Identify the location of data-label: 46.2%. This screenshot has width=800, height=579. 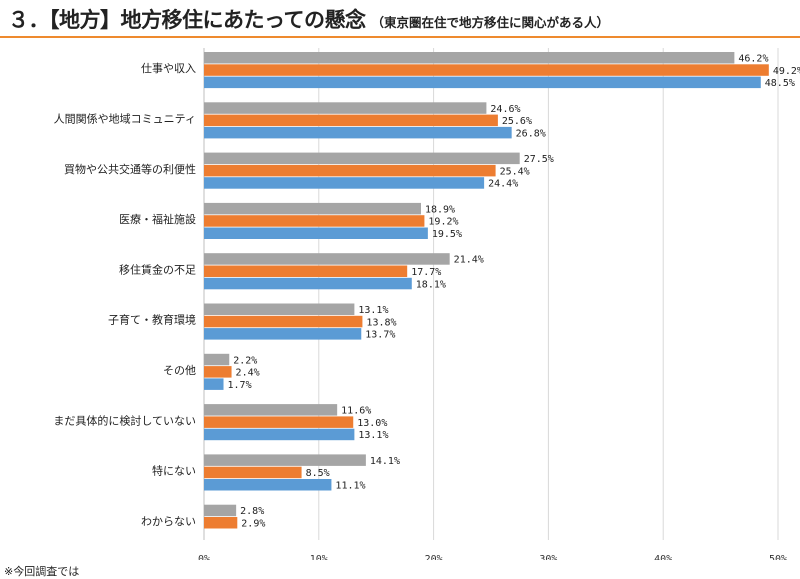
(753, 59).